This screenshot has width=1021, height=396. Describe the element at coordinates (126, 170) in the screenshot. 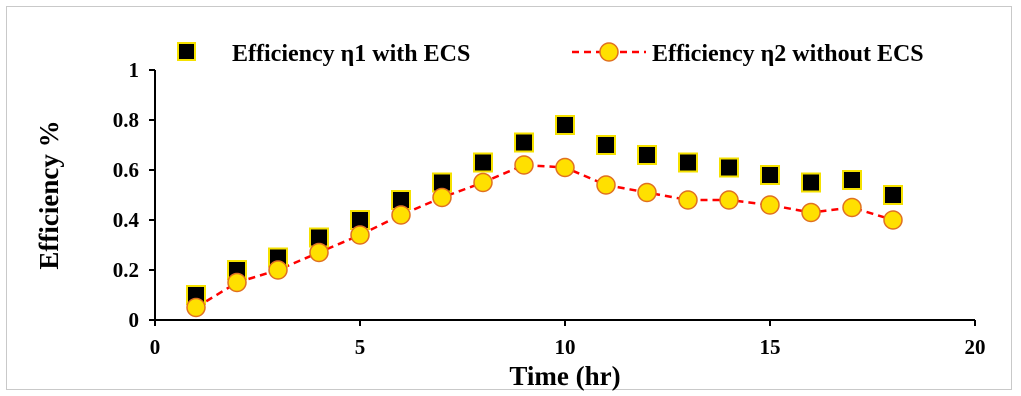

I see `y-tick-label: 0.6` at that location.